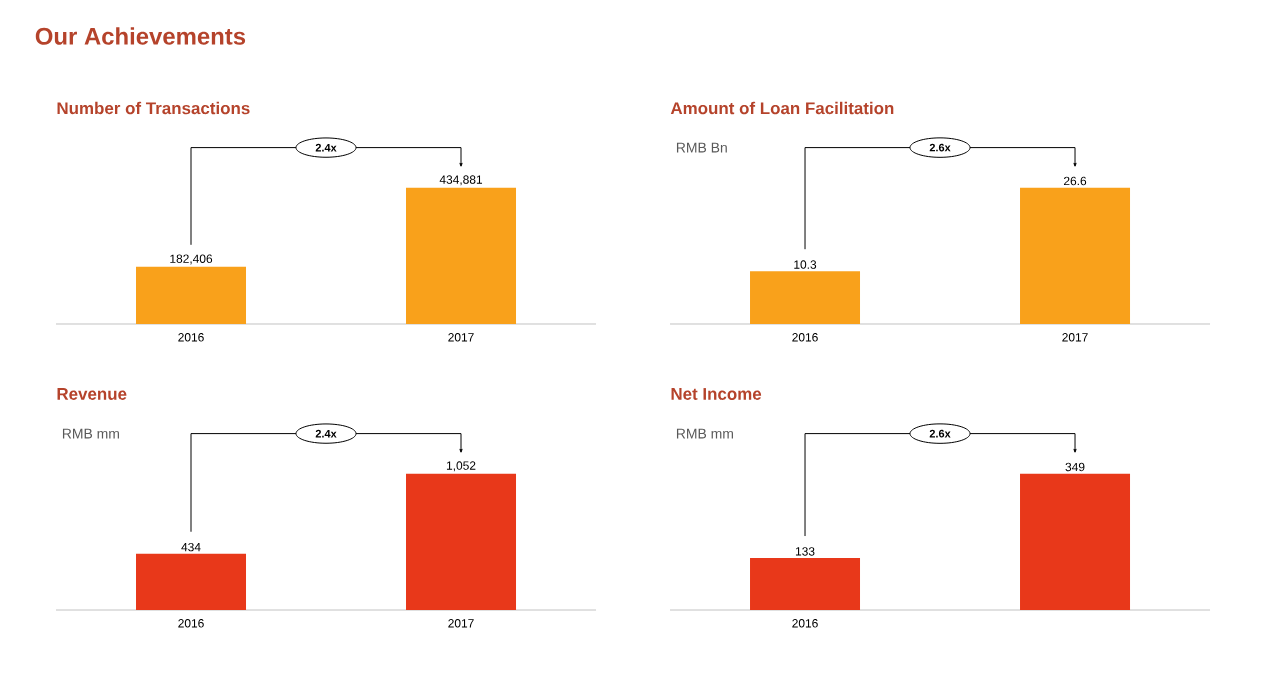  Describe the element at coordinates (92, 394) in the screenshot. I see `chart-title: Revenue` at that location.